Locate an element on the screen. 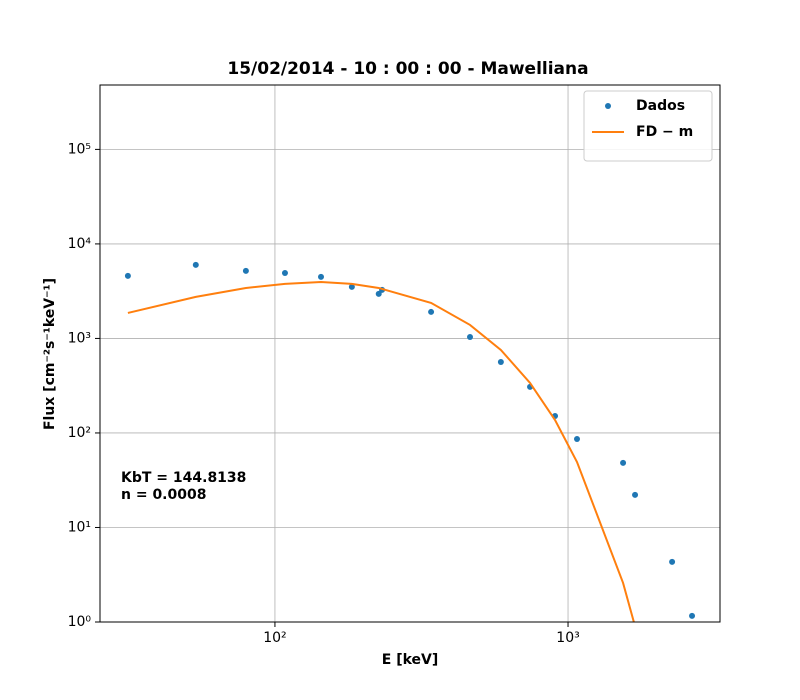 The width and height of the screenshot is (800, 700). legend: Dados FD − m is located at coordinates (648, 126).